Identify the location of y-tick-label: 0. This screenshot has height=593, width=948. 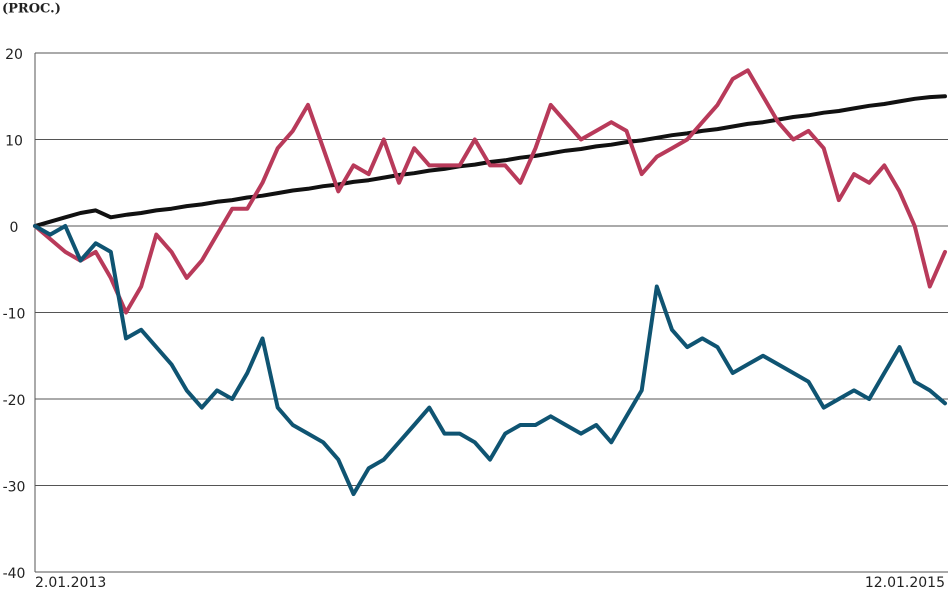
(14, 228).